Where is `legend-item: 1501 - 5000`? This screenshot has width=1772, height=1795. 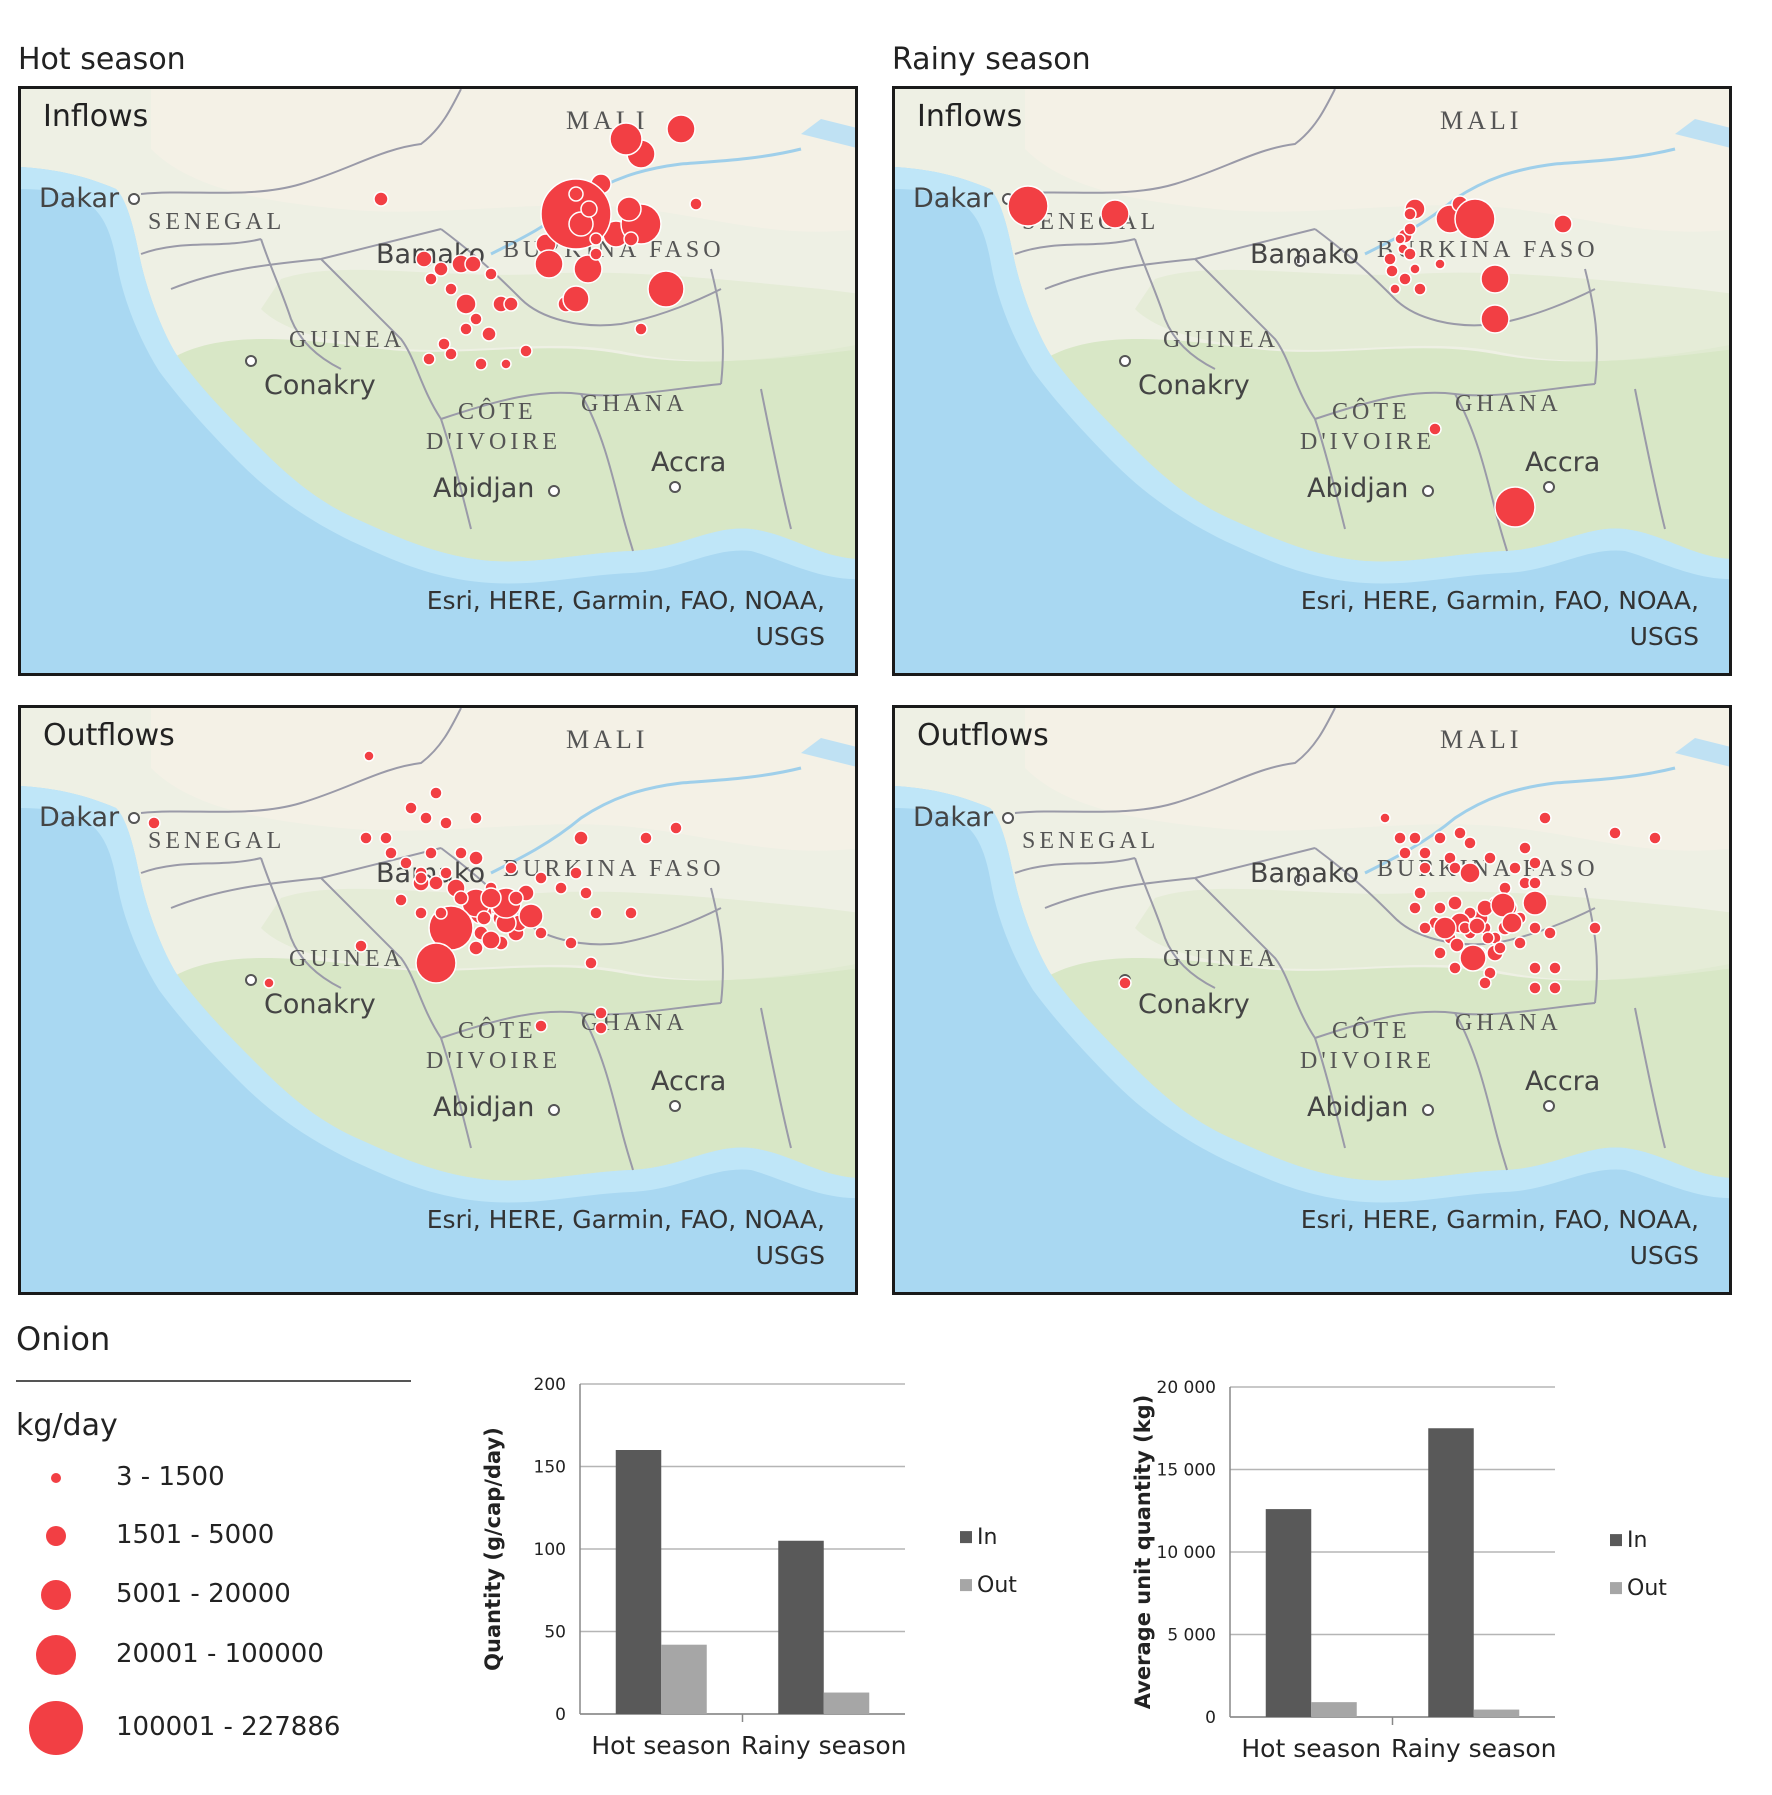
legend-item: 1501 - 5000 is located at coordinates (200, 1536).